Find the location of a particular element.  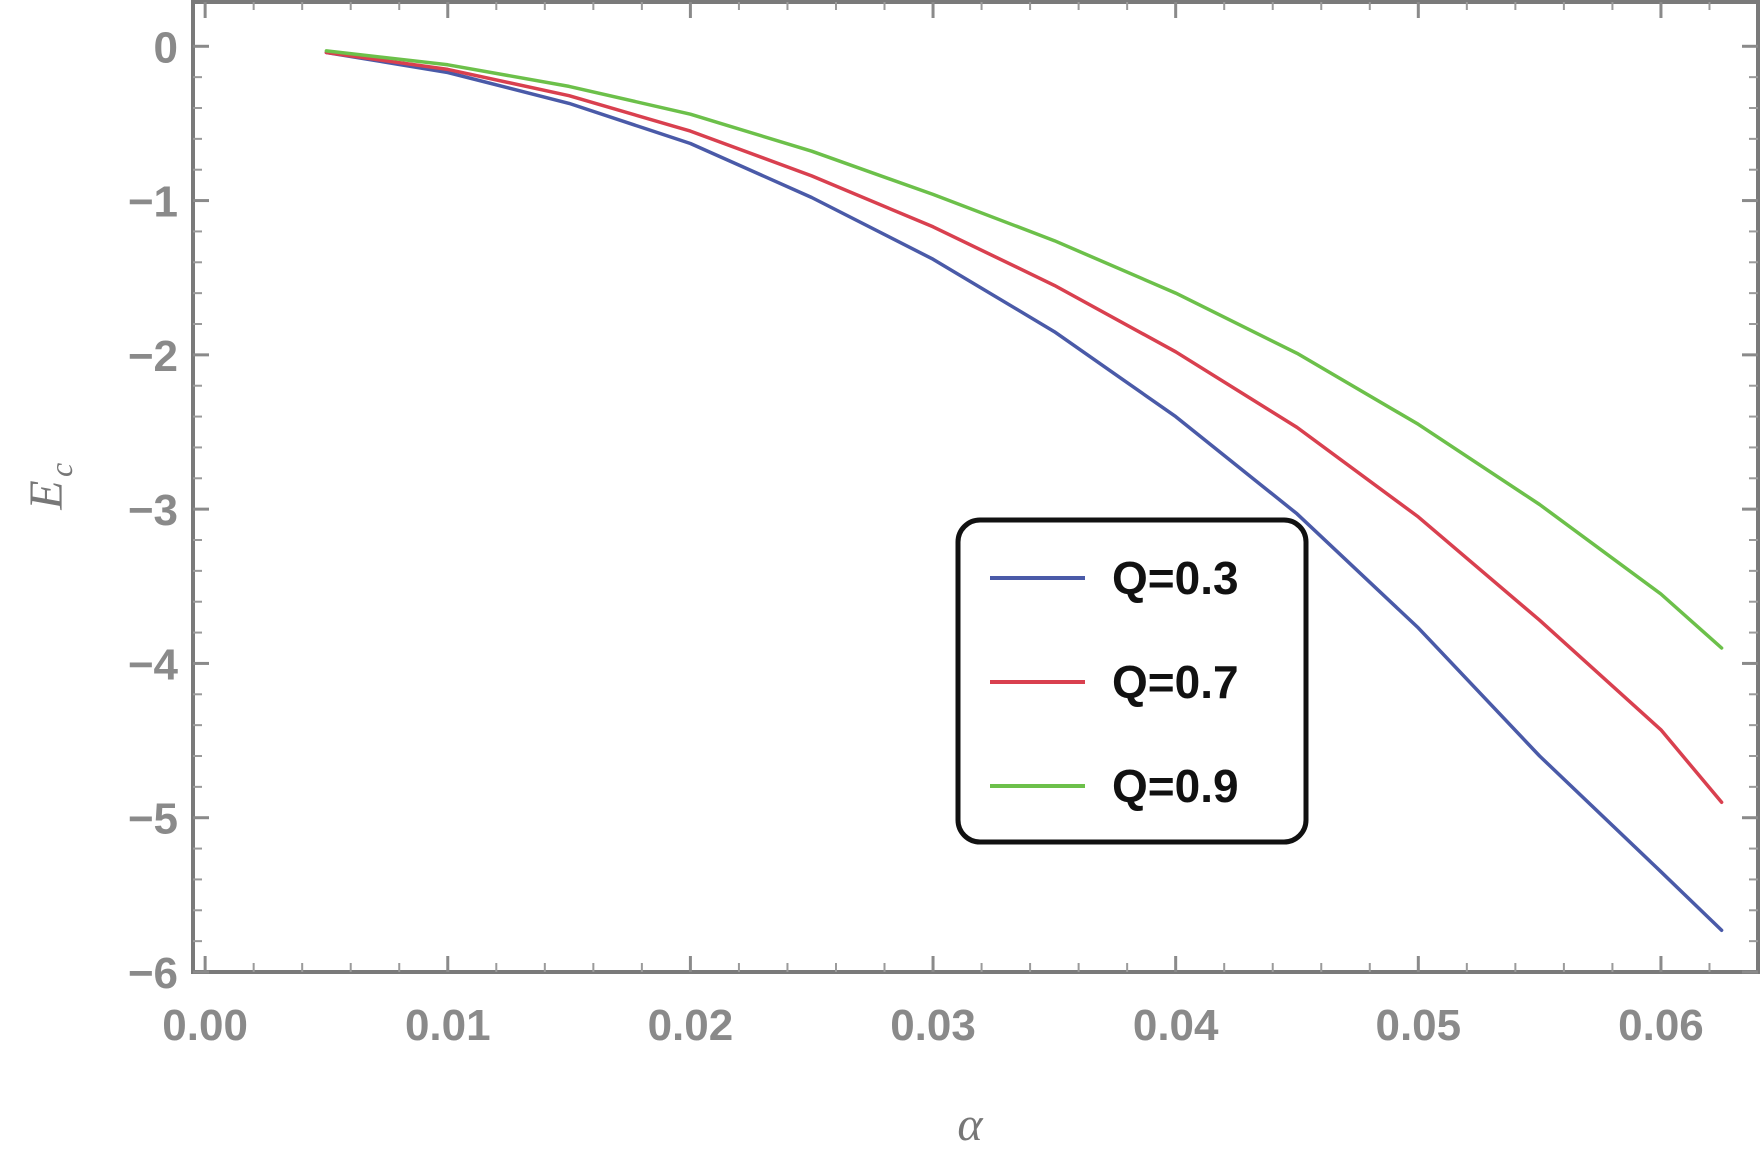

svg-text: E is located at coordinates (46, 495).